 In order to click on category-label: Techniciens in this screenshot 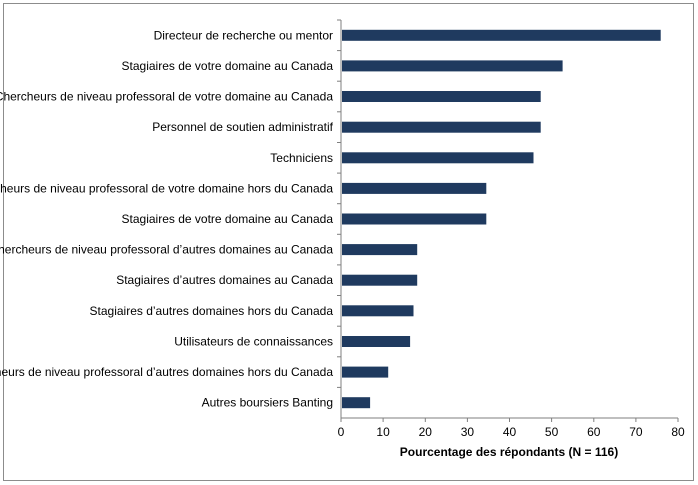, I will do `click(301, 158)`.